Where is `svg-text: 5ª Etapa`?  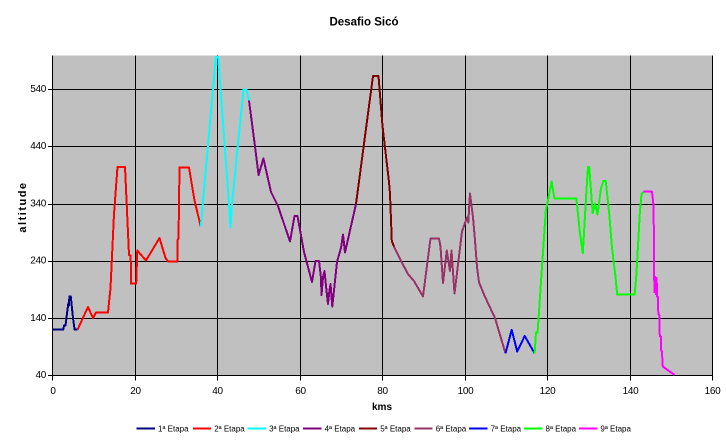 svg-text: 5ª Etapa is located at coordinates (395, 429).